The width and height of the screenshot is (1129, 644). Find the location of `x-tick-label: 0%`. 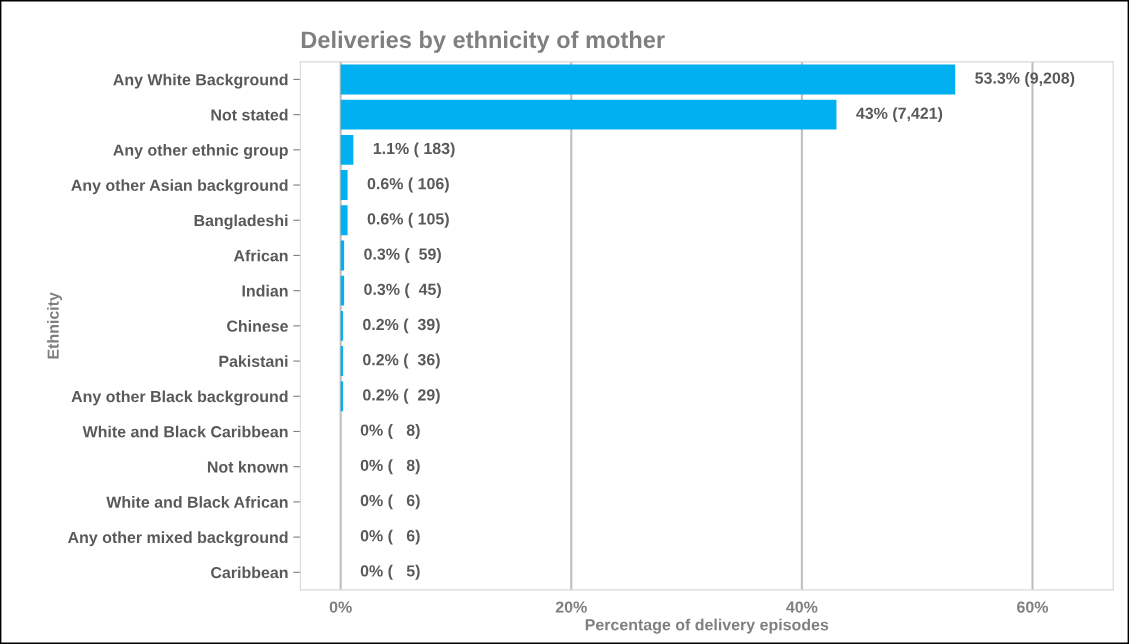

x-tick-label: 0% is located at coordinates (340, 607).